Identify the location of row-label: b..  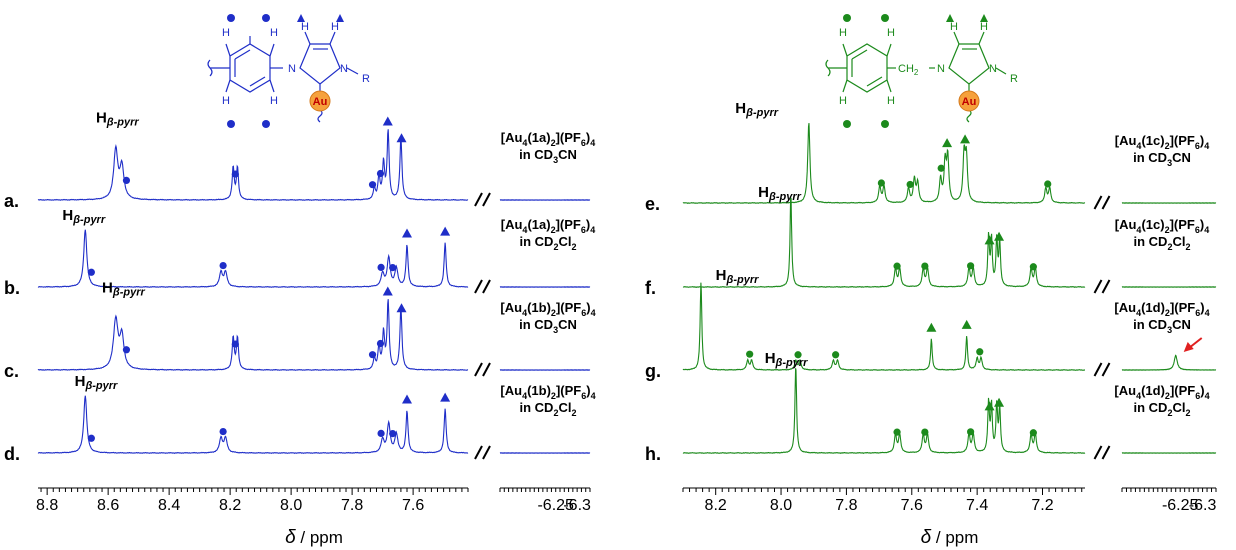
(12, 288).